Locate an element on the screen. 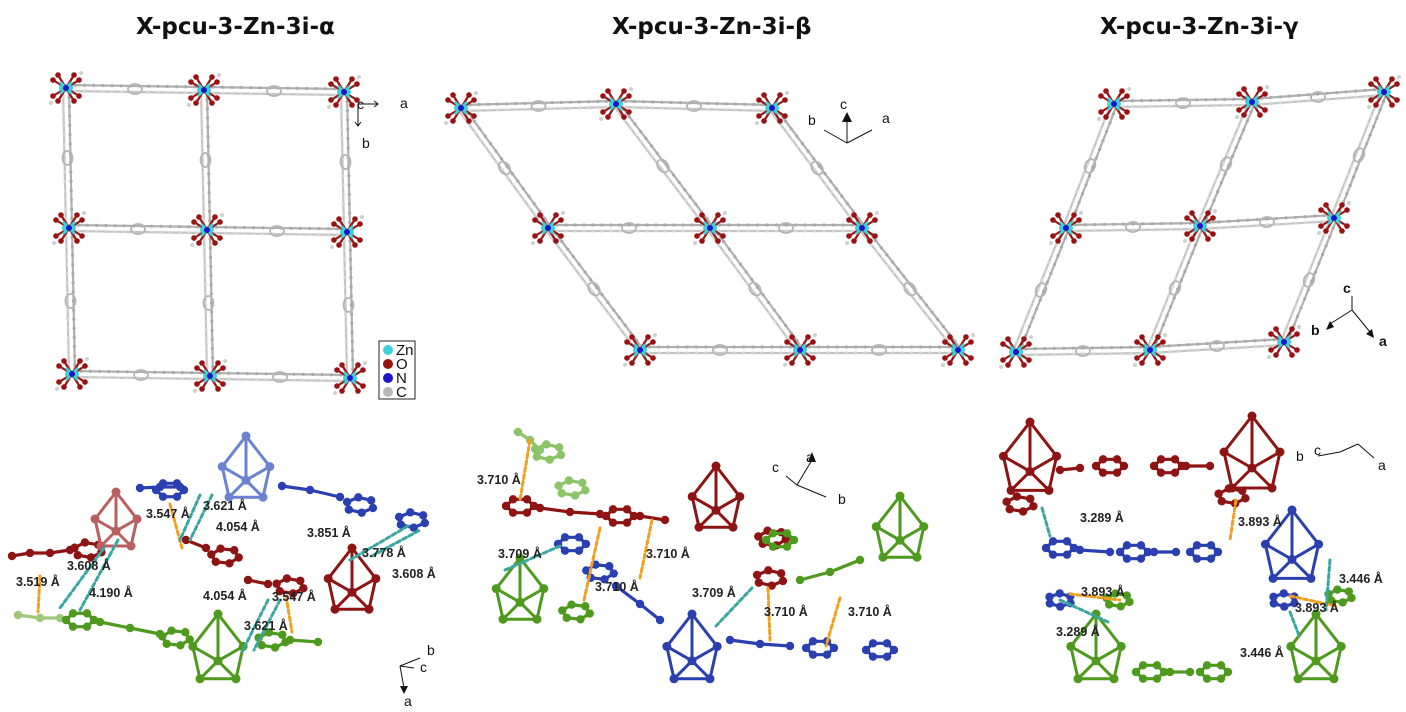  distance-label: 3.778 Å is located at coordinates (384, 552).